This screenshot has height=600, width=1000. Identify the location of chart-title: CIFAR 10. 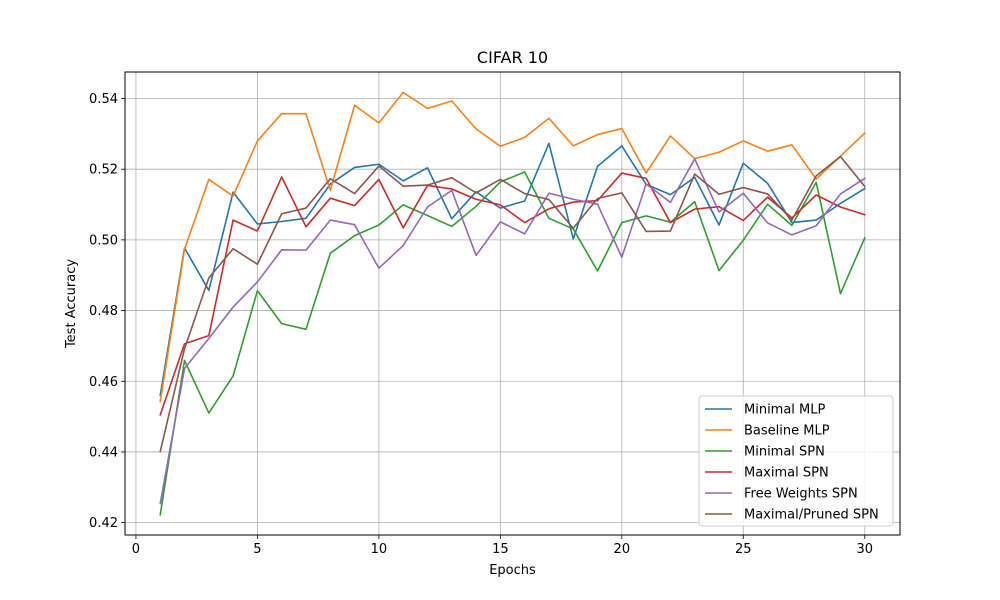
(512, 57).